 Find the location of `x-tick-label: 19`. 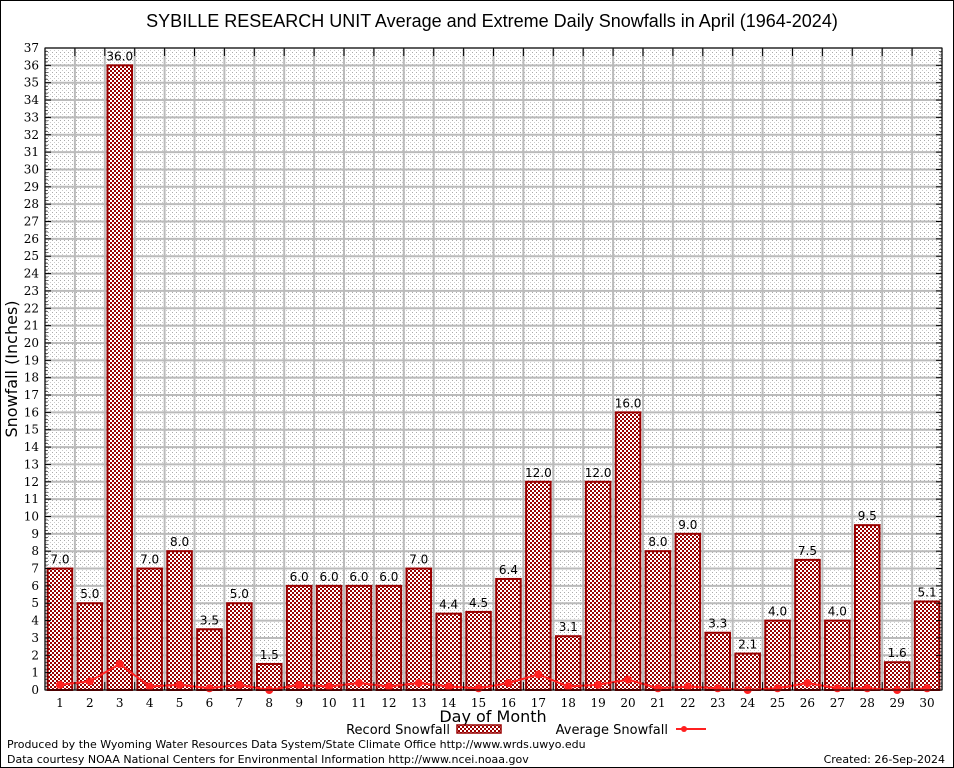

x-tick-label: 19 is located at coordinates (598, 703).